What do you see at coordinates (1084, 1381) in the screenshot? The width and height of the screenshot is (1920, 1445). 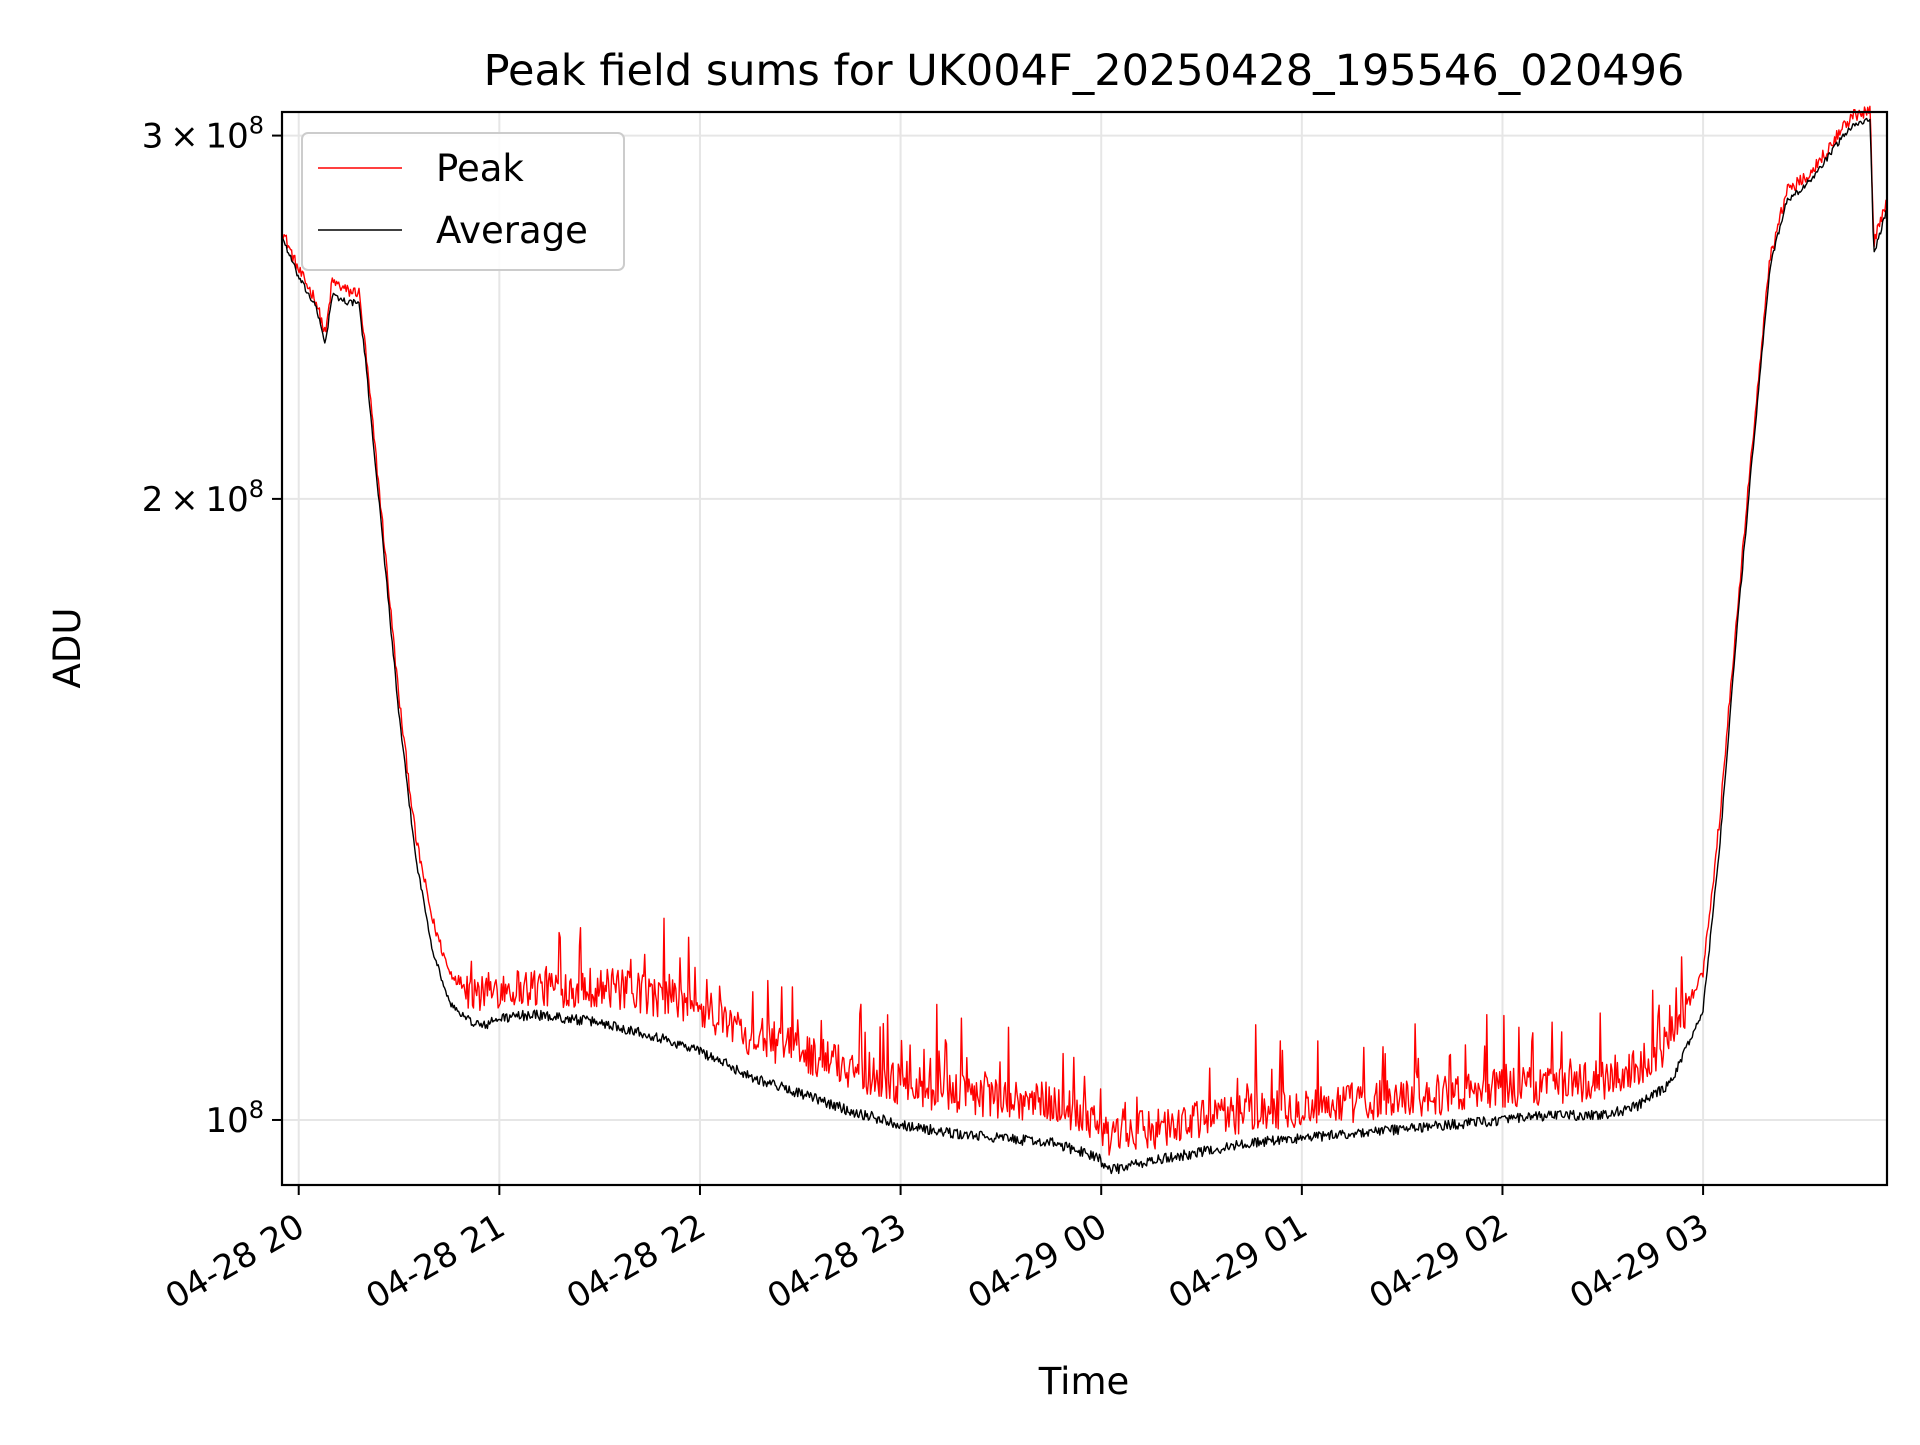 I see `x-axis-label: Time` at bounding box center [1084, 1381].